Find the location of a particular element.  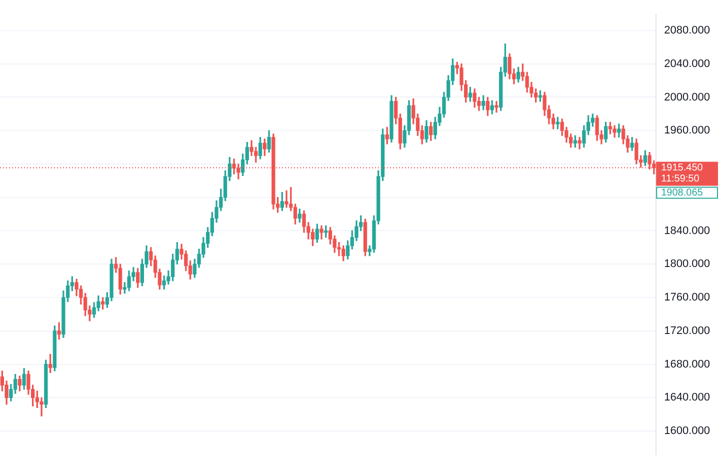

y-tick-label: 1720.000 is located at coordinates (687, 330).